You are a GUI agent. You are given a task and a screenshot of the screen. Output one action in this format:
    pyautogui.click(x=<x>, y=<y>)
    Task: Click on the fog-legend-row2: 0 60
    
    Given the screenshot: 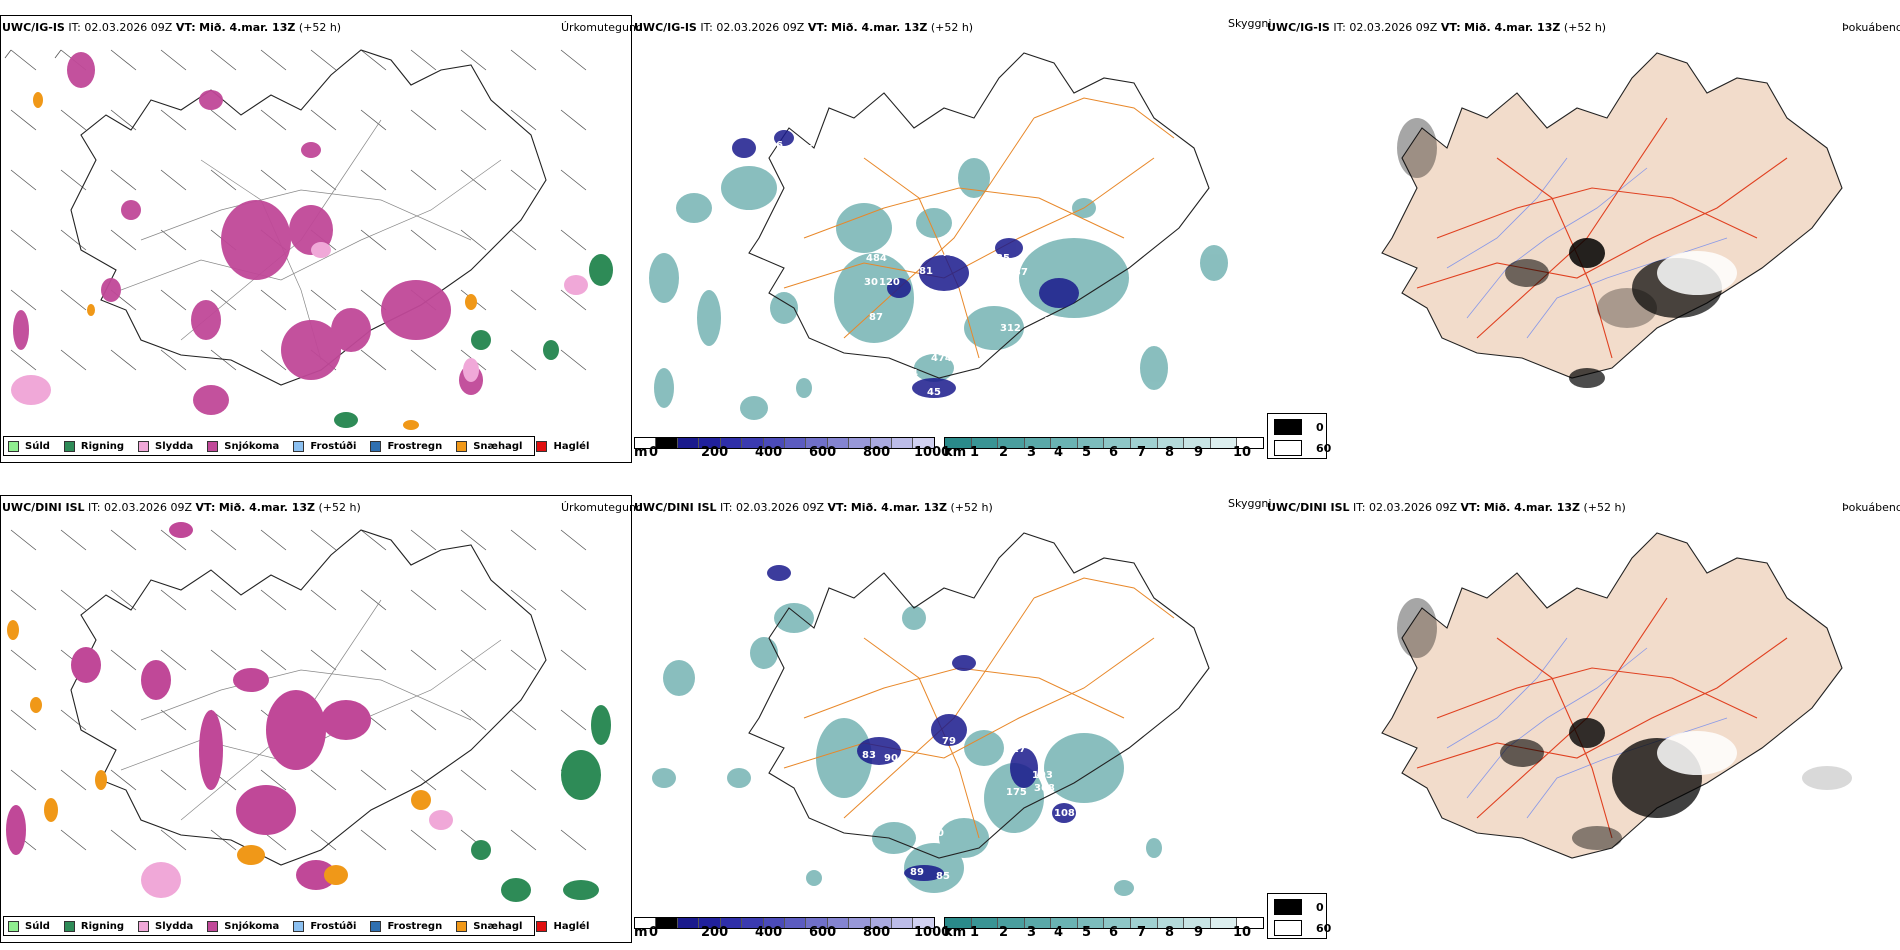 What is the action you would take?
    pyautogui.click(x=1299, y=916)
    